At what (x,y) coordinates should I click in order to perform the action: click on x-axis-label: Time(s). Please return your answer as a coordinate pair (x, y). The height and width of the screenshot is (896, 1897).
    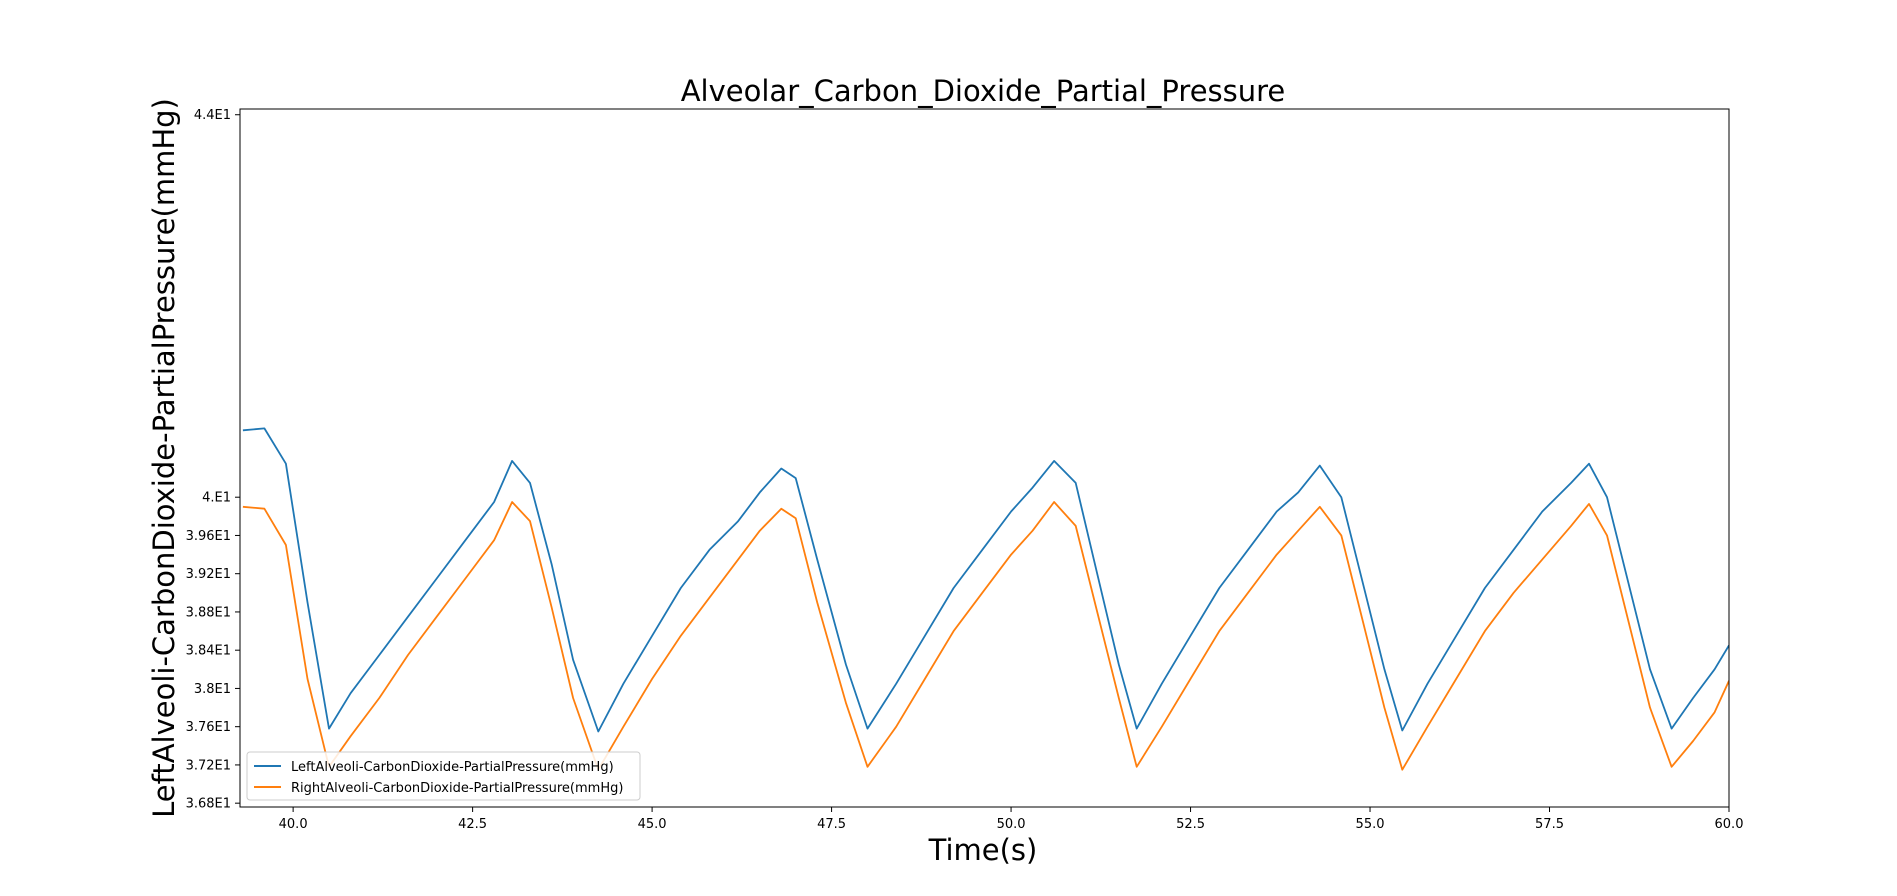
    Looking at the image, I should click on (983, 850).